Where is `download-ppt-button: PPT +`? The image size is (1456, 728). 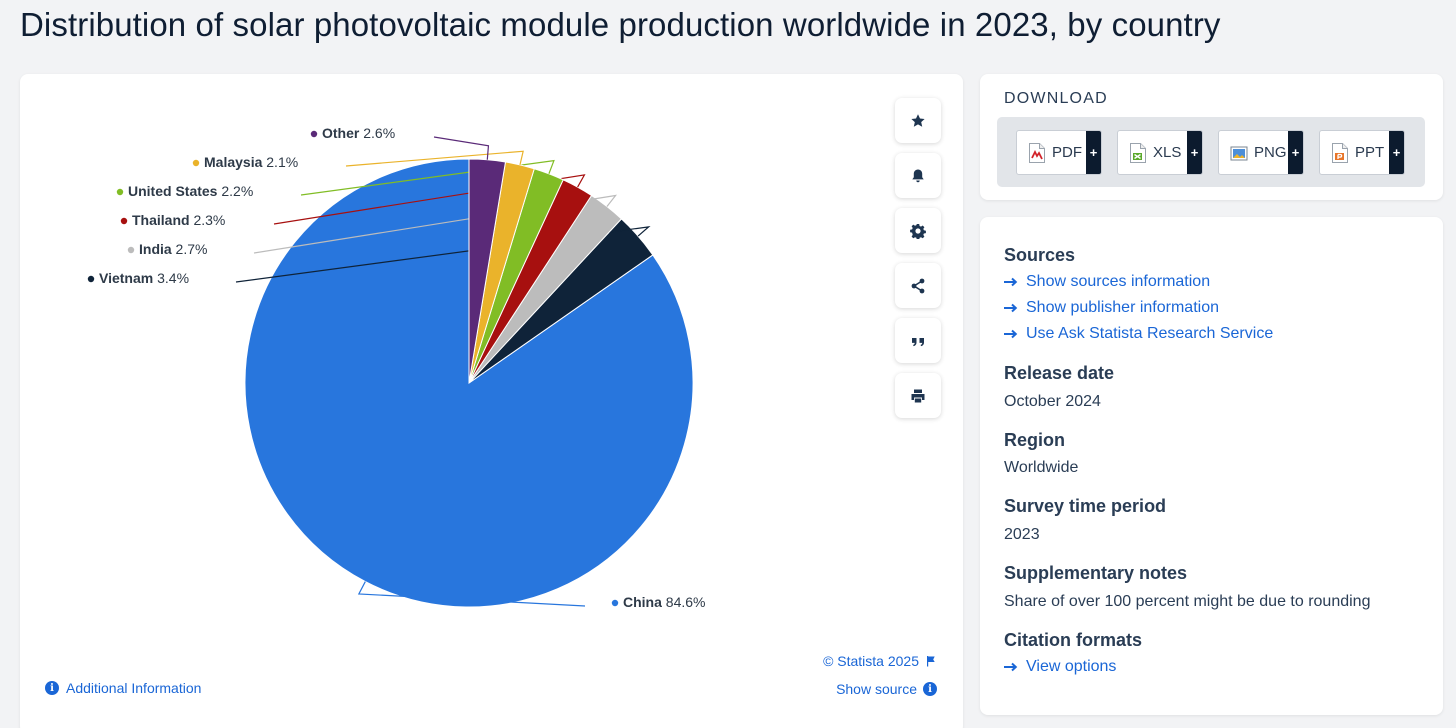
download-ppt-button: PPT + is located at coordinates (1362, 152).